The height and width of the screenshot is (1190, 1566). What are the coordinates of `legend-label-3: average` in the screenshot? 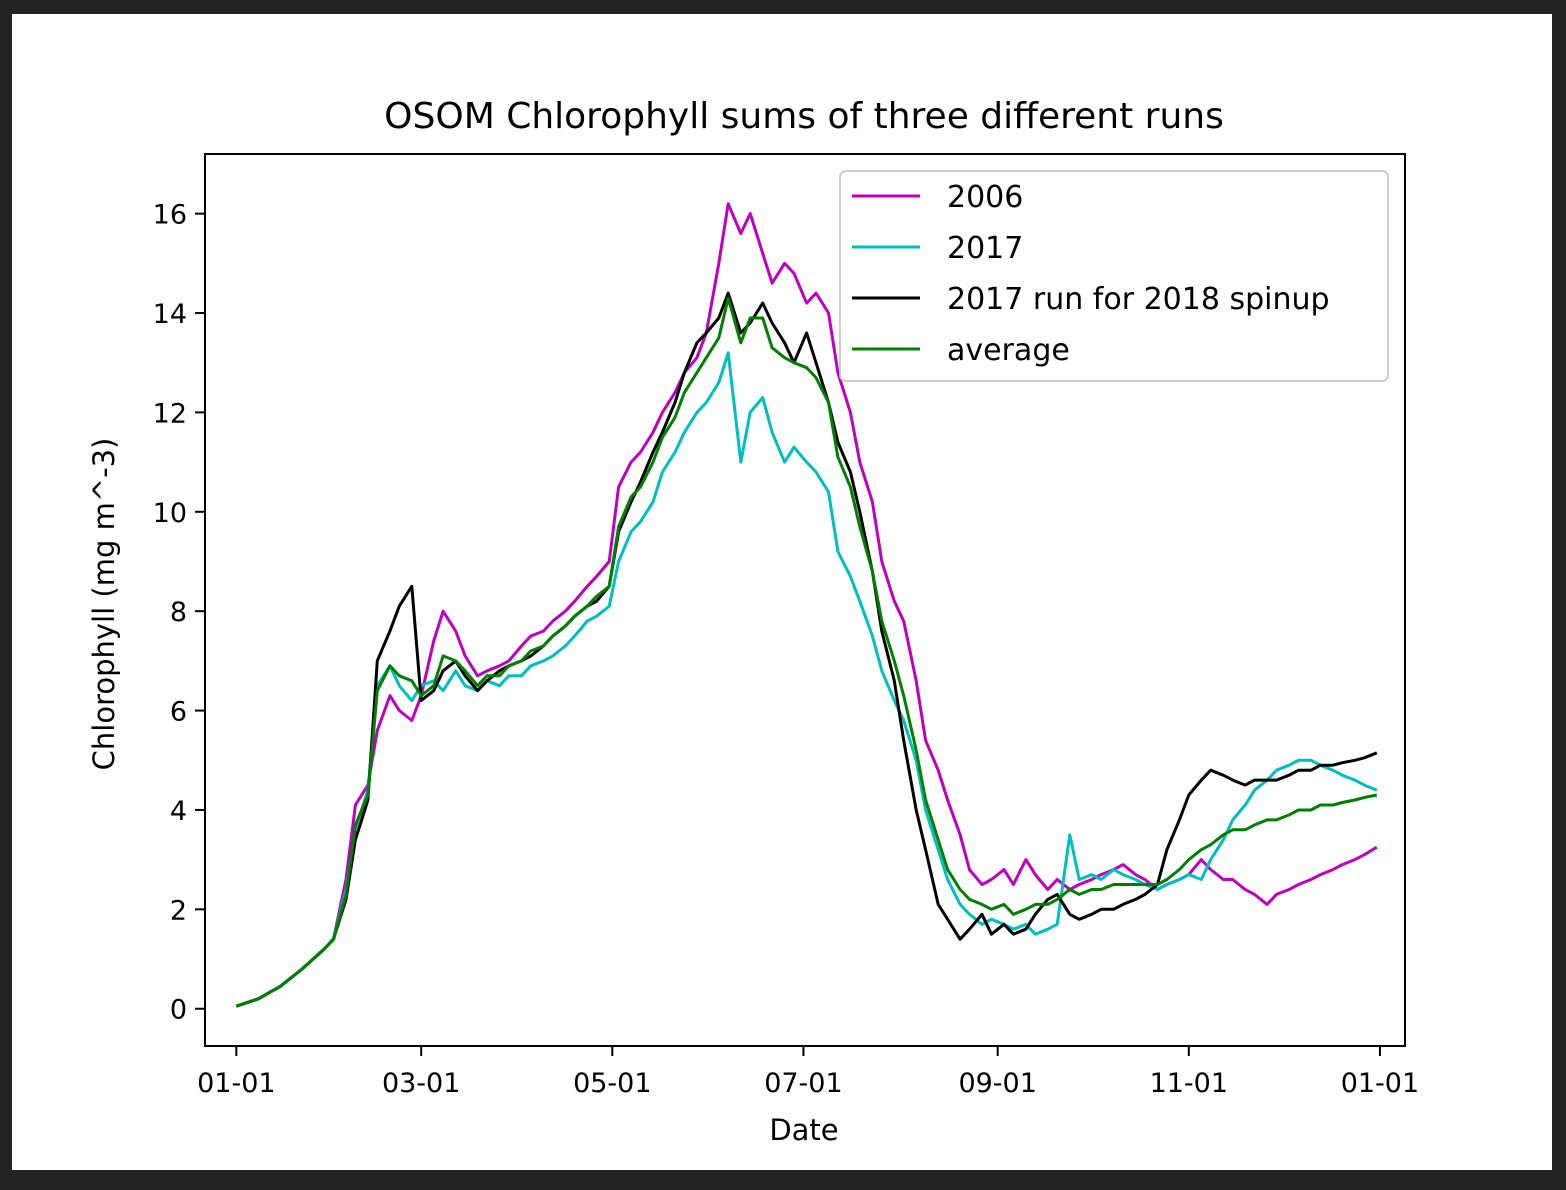 It's located at (1008, 350).